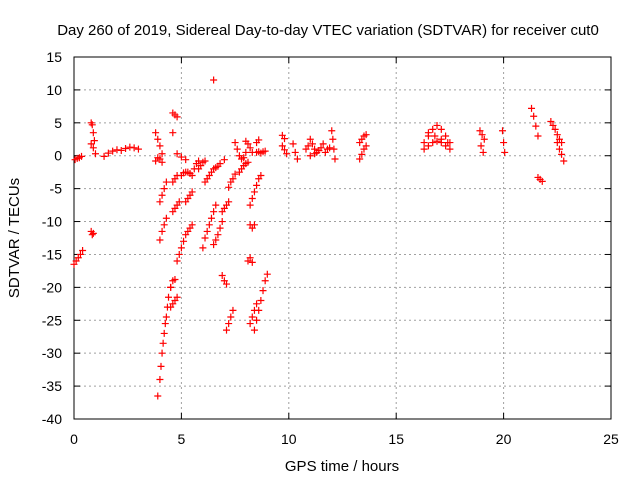 This screenshot has height=480, width=640. I want to click on x-tick-label: 15, so click(396, 439).